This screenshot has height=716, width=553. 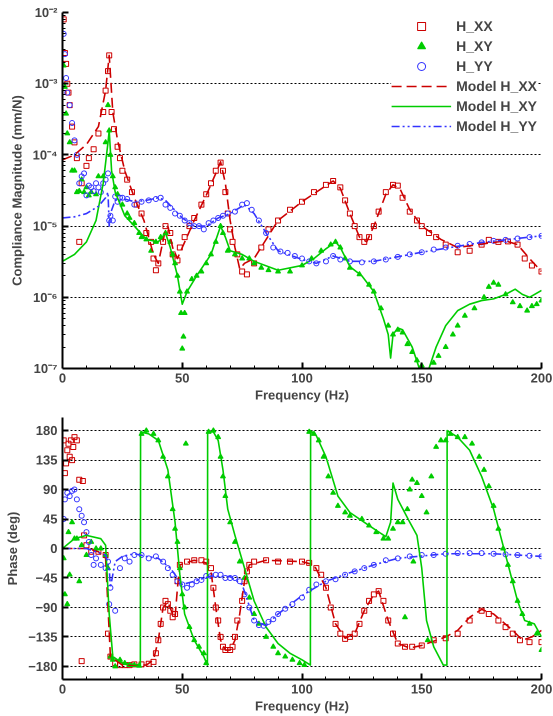 What do you see at coordinates (474, 46) in the screenshot?
I see `legend-label: H_XY` at bounding box center [474, 46].